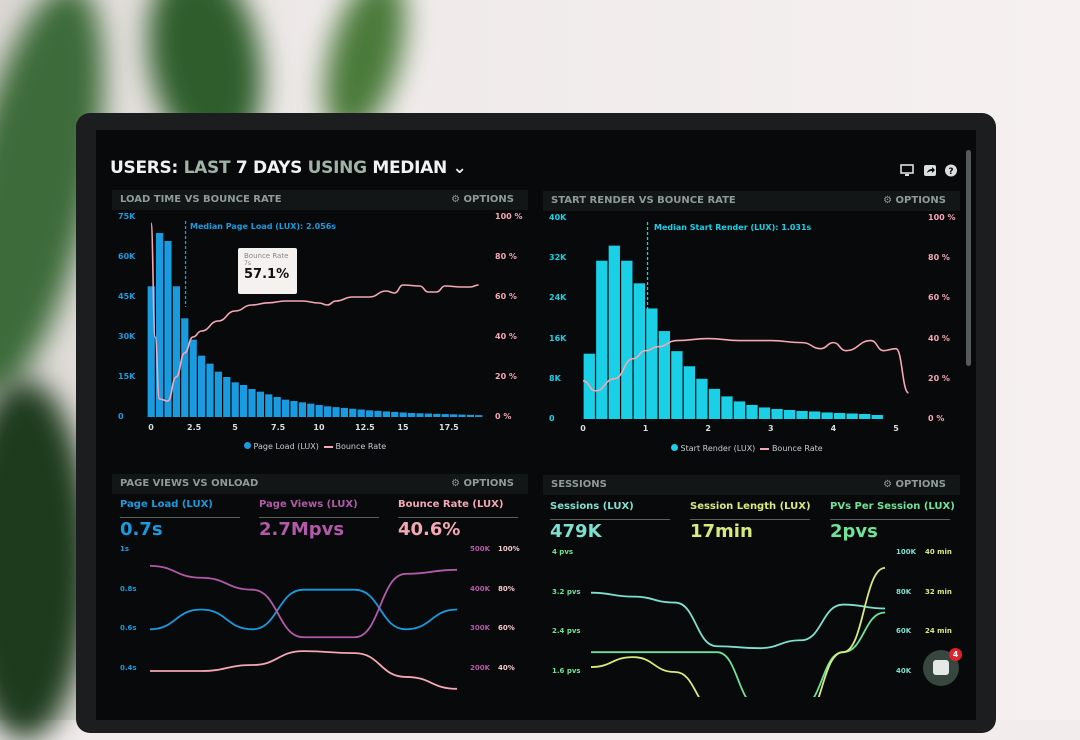 The width and height of the screenshot is (1080, 740). I want to click on legend-label: Bounce Rate, so click(361, 446).